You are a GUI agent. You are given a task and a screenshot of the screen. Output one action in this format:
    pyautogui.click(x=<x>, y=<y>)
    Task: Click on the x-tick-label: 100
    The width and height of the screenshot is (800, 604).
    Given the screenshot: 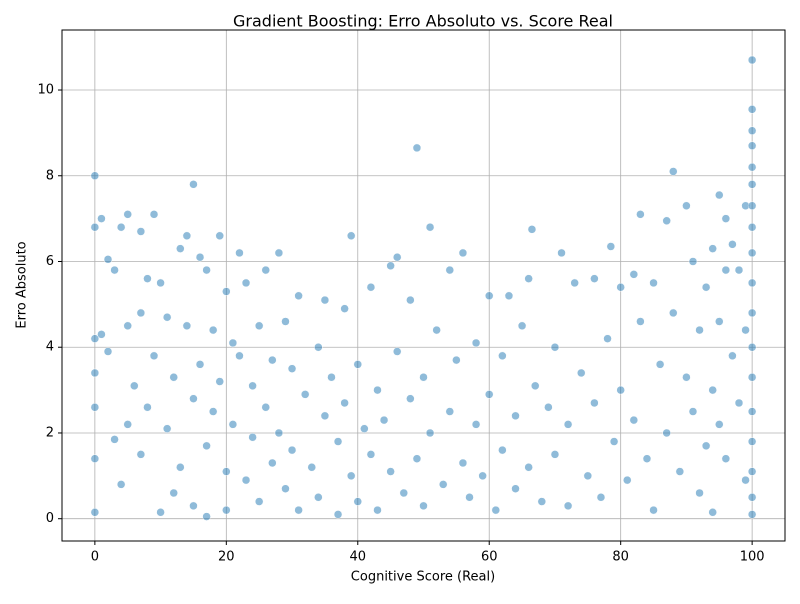 What is the action you would take?
    pyautogui.click(x=752, y=557)
    